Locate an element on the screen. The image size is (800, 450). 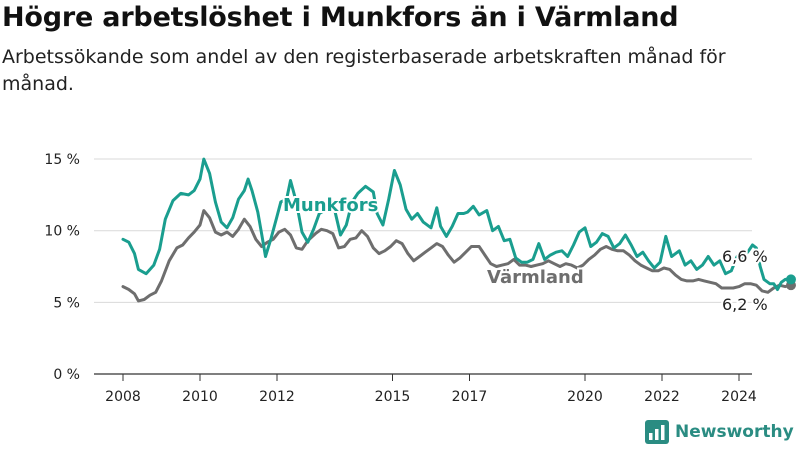
y-tick-label: 0 % is located at coordinates (66, 375).